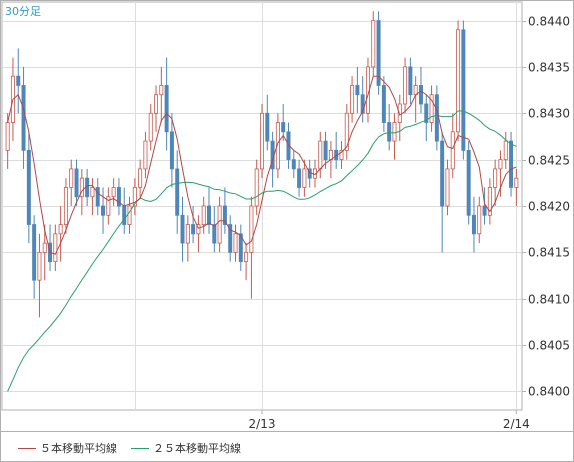 This screenshot has height=462, width=574. Describe the element at coordinates (549, 68) in the screenshot. I see `y-tick-label: 0.8435` at that location.